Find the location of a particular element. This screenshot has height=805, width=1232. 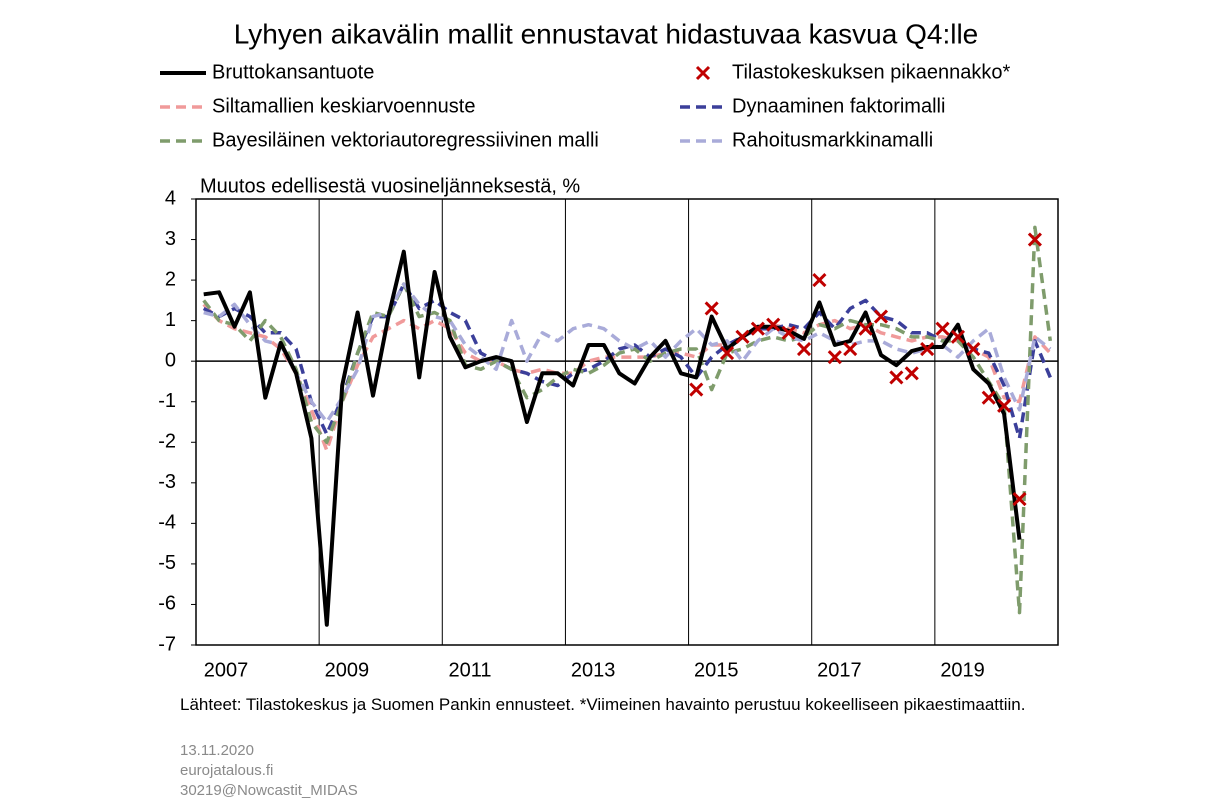

x-tick-label: 2019 is located at coordinates (962, 670).